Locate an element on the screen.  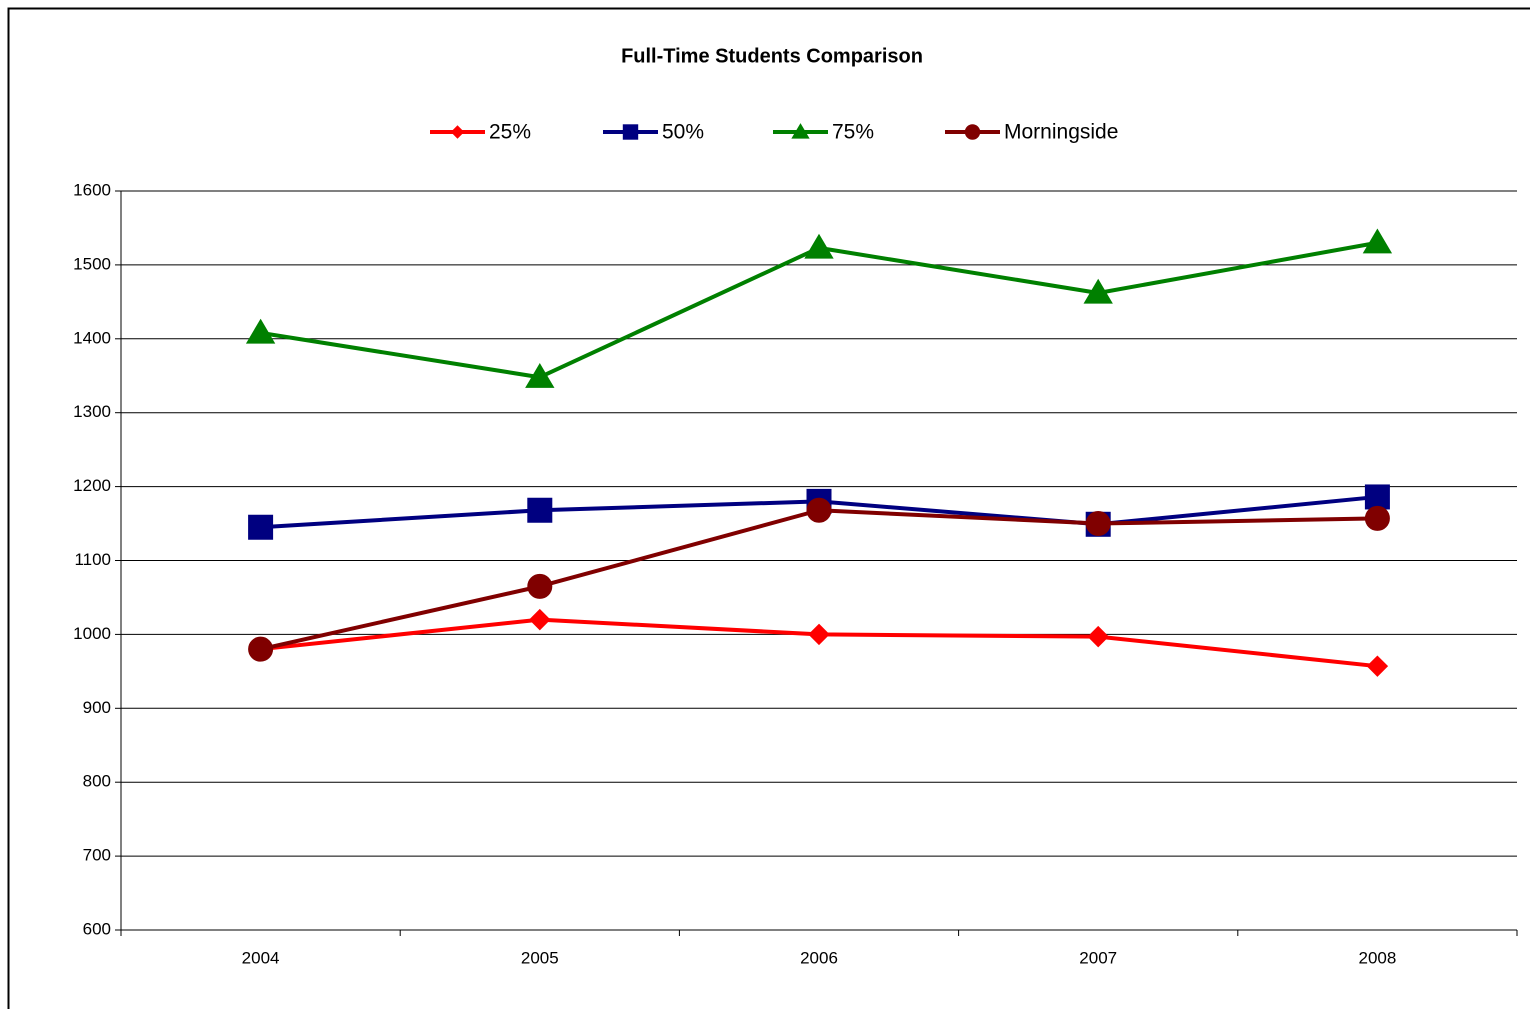
legend-label: 75% is located at coordinates (853, 132).